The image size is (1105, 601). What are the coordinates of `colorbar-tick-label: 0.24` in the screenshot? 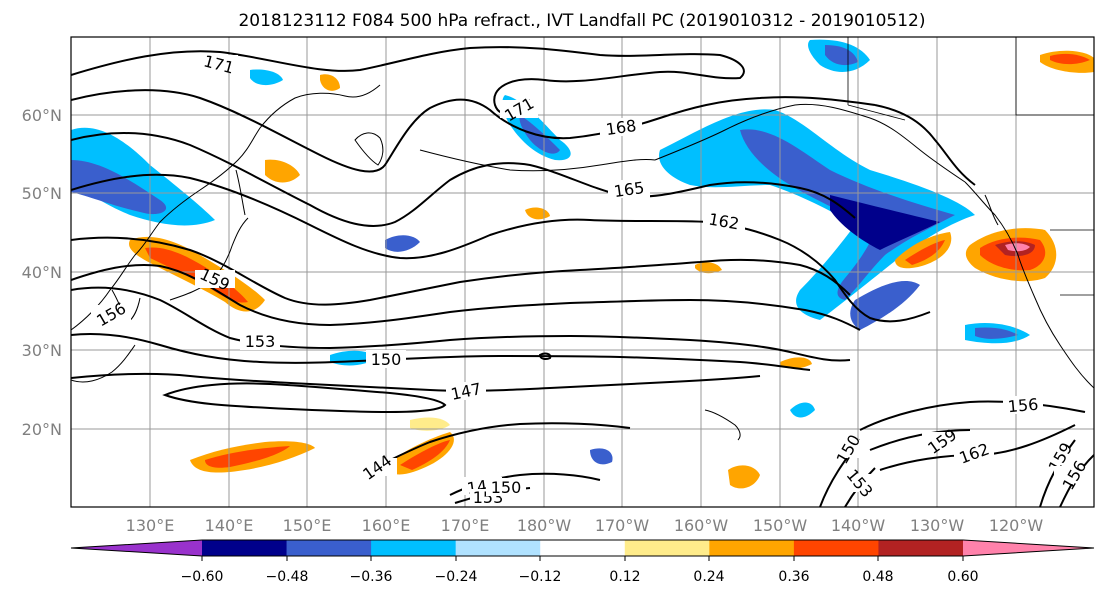 It's located at (708, 577).